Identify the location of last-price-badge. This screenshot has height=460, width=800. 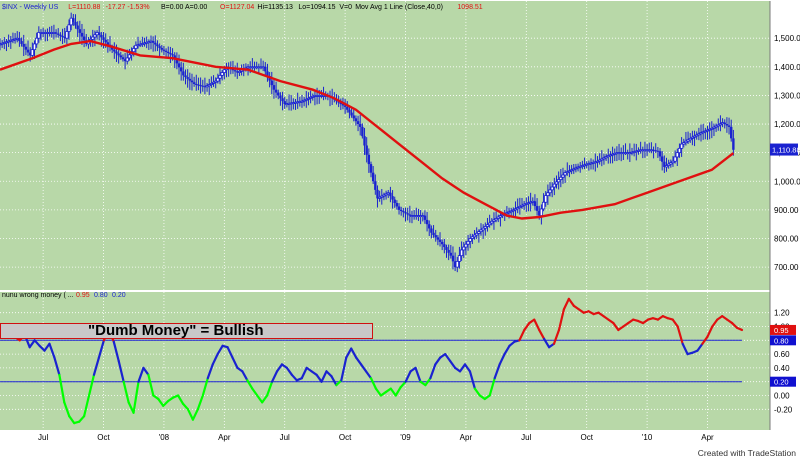
(784, 149).